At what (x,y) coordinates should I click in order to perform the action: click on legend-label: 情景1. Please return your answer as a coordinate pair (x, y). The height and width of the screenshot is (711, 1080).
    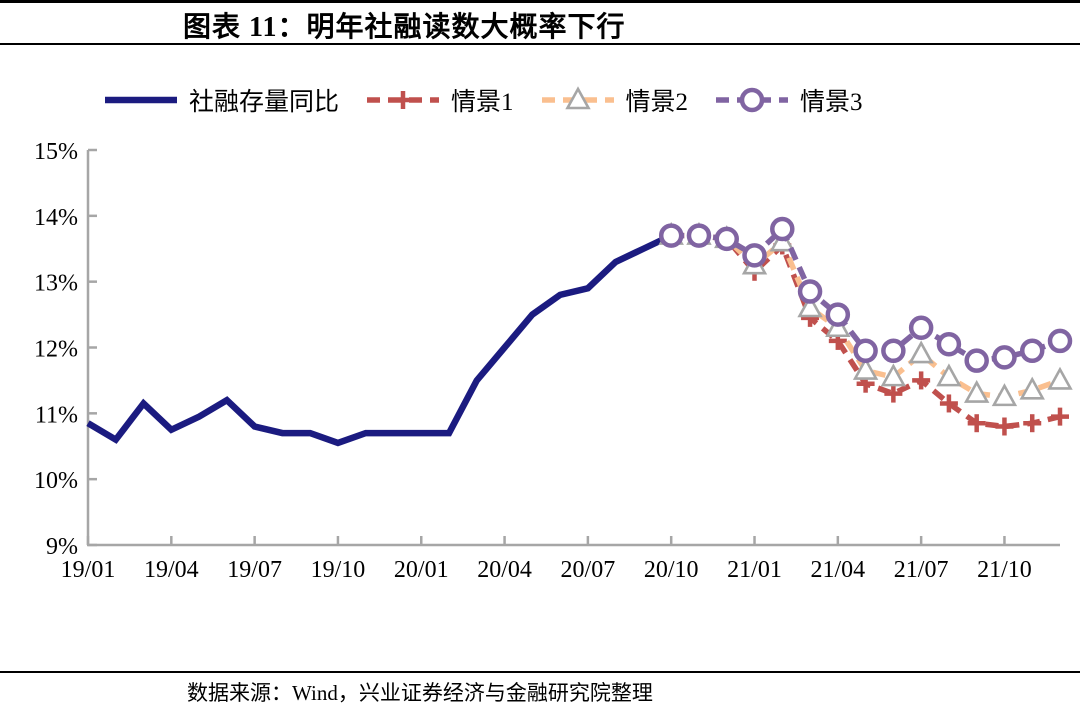
    Looking at the image, I should click on (482, 102).